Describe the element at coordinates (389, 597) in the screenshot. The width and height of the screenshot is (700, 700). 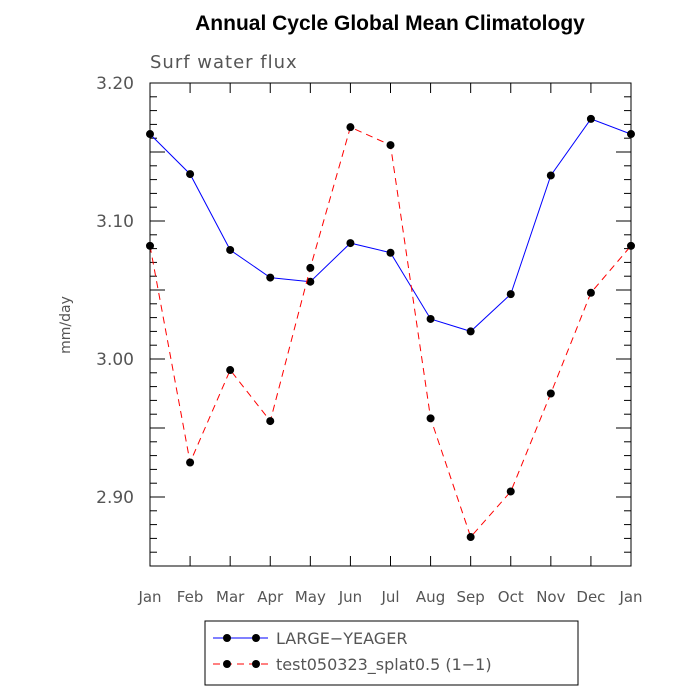
I see `x-tick-label: Jul` at that location.